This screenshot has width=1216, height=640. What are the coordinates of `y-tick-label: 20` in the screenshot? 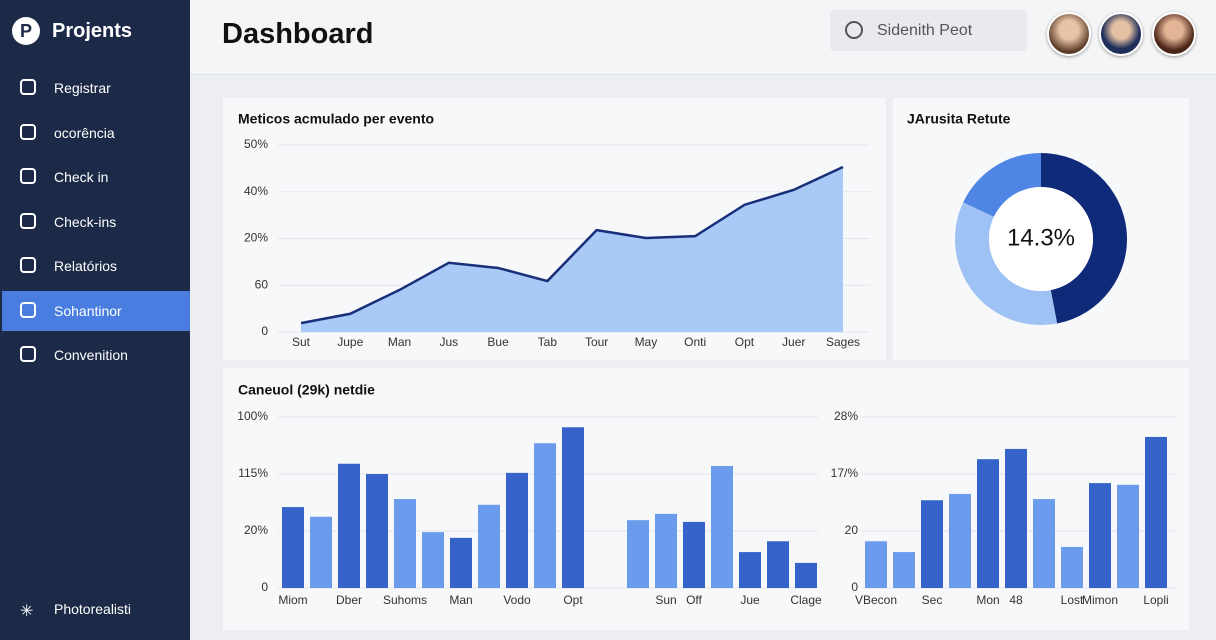 It's located at (852, 530).